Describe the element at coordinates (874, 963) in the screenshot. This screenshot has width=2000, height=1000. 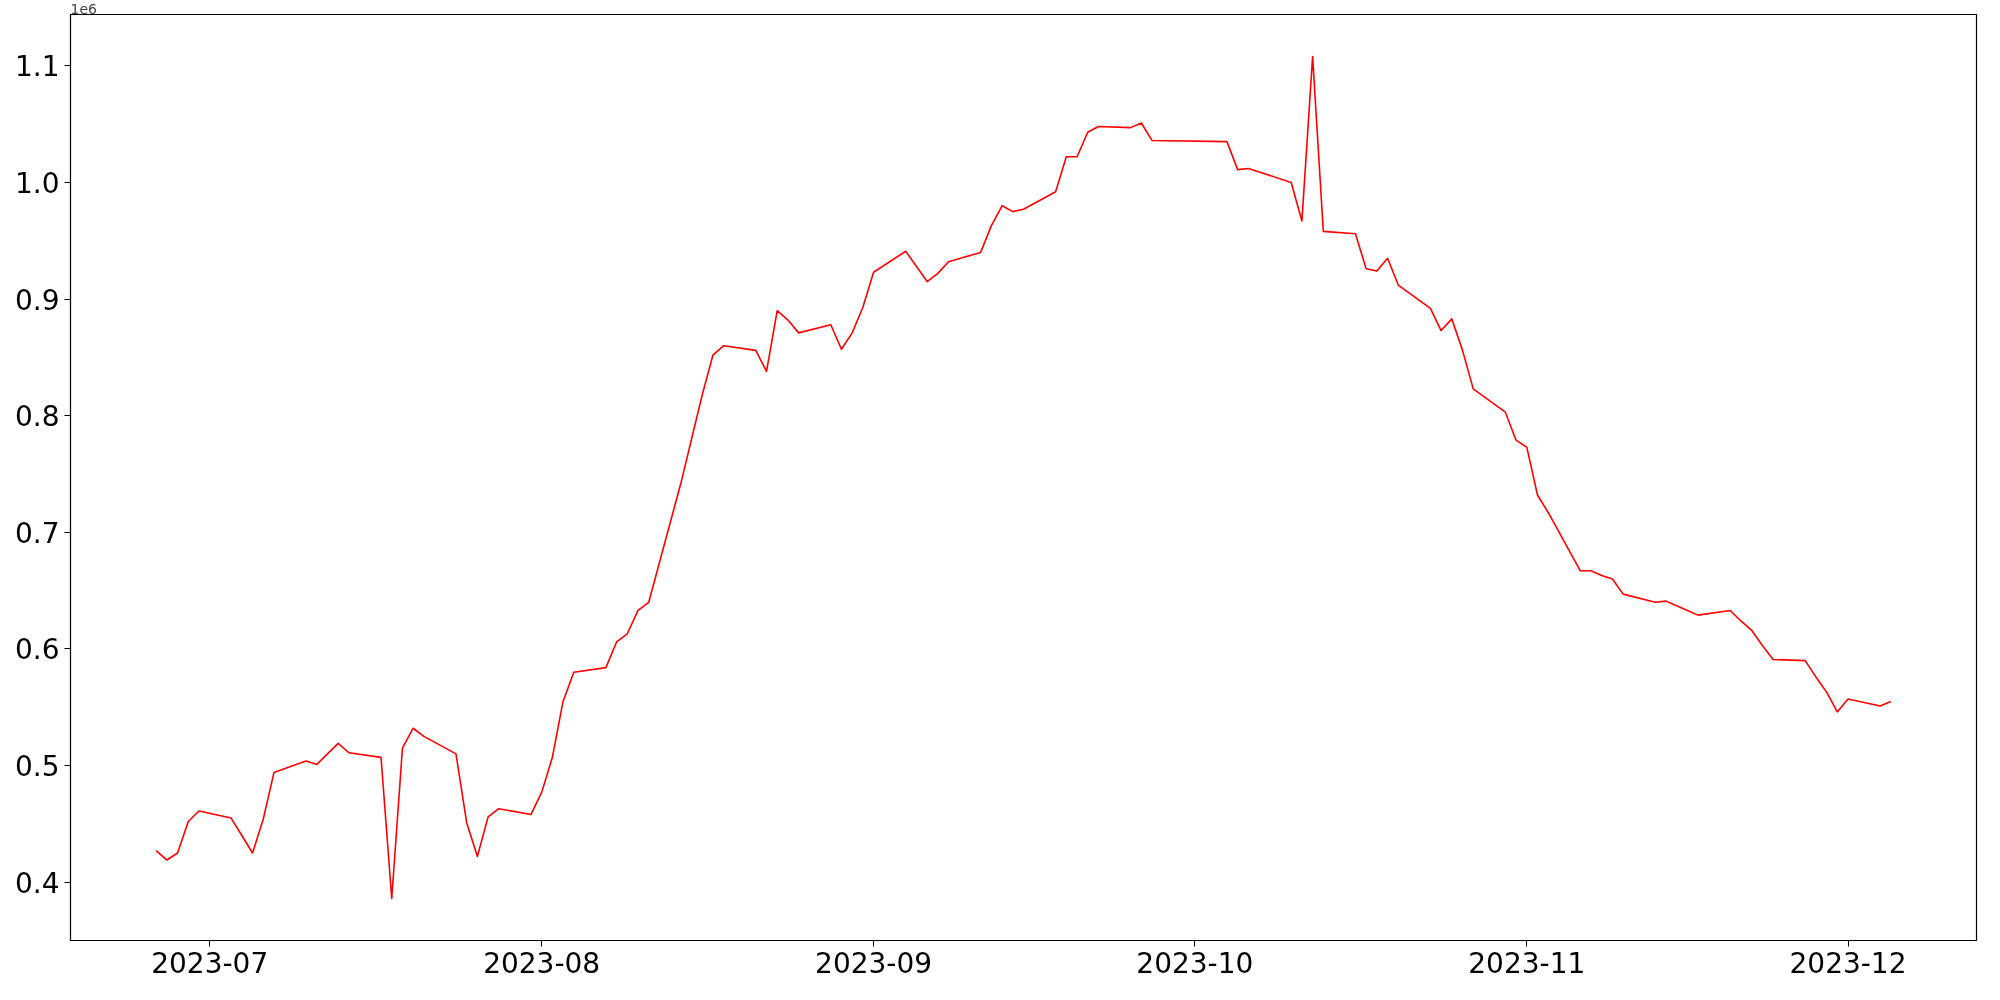
I see `x-tick-label: 2023-09` at that location.